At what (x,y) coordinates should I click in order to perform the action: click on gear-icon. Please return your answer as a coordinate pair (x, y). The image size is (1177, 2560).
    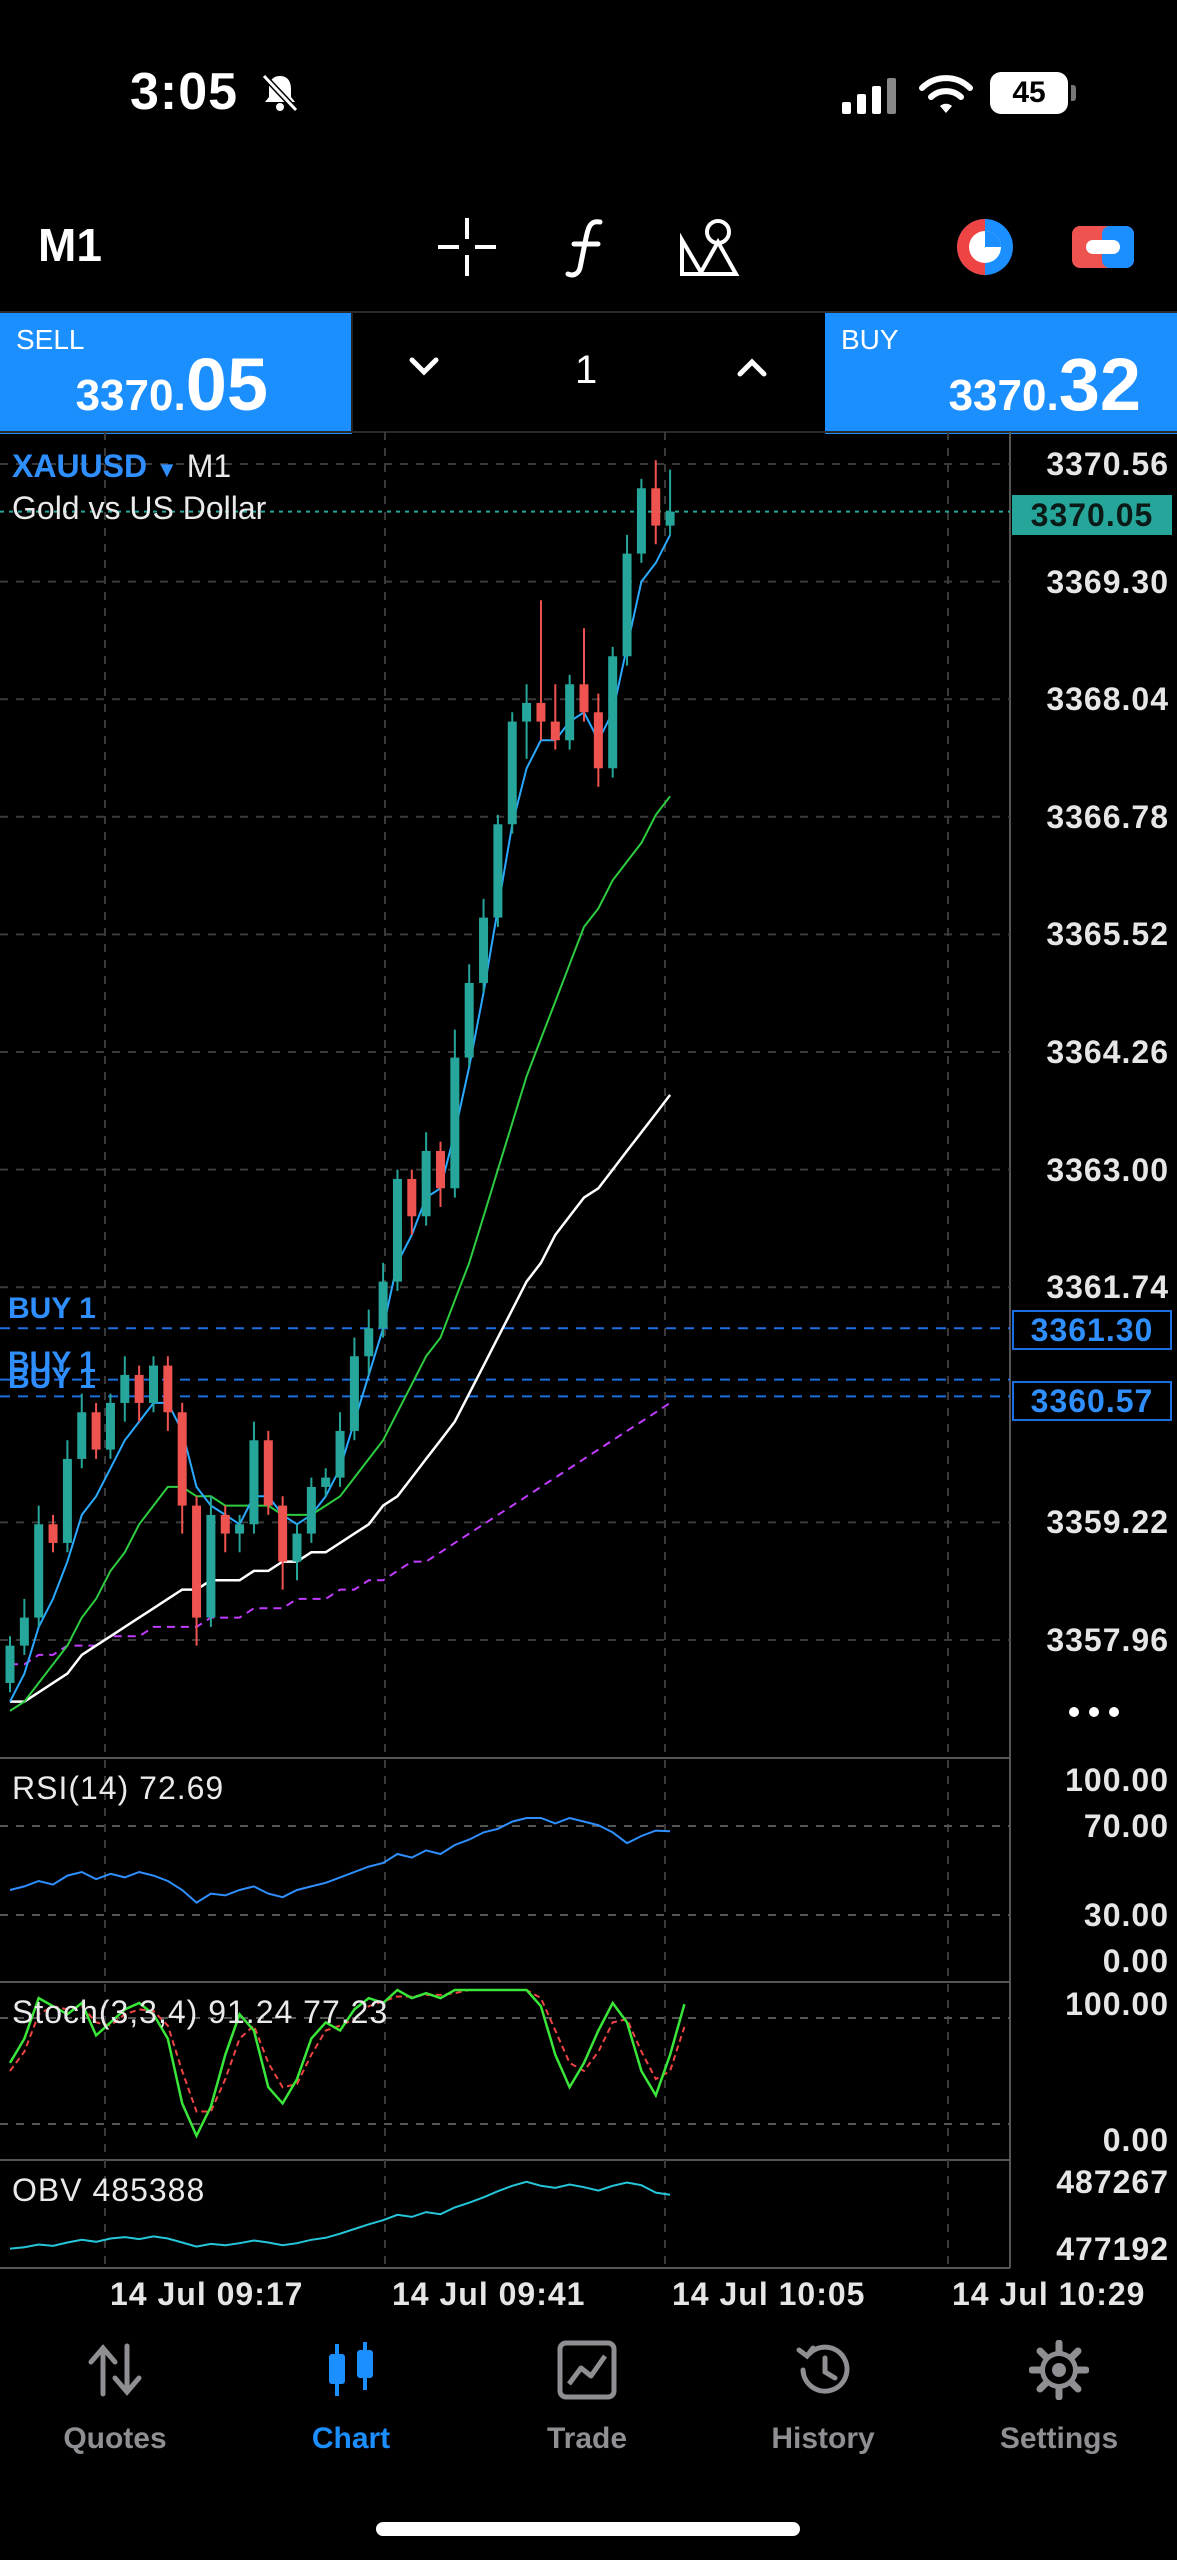
    Looking at the image, I should click on (1059, 2370).